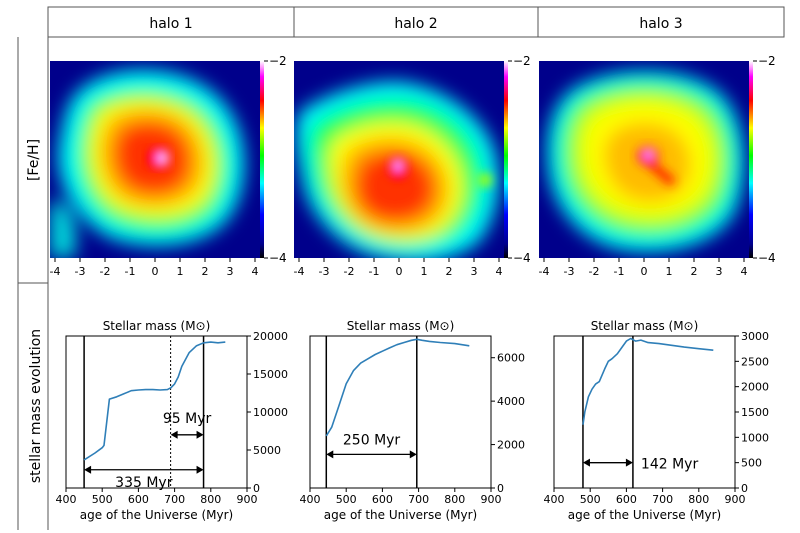 The width and height of the screenshot is (800, 533). What do you see at coordinates (180, 271) in the screenshot?
I see `map-1-tick-label: 1` at bounding box center [180, 271].